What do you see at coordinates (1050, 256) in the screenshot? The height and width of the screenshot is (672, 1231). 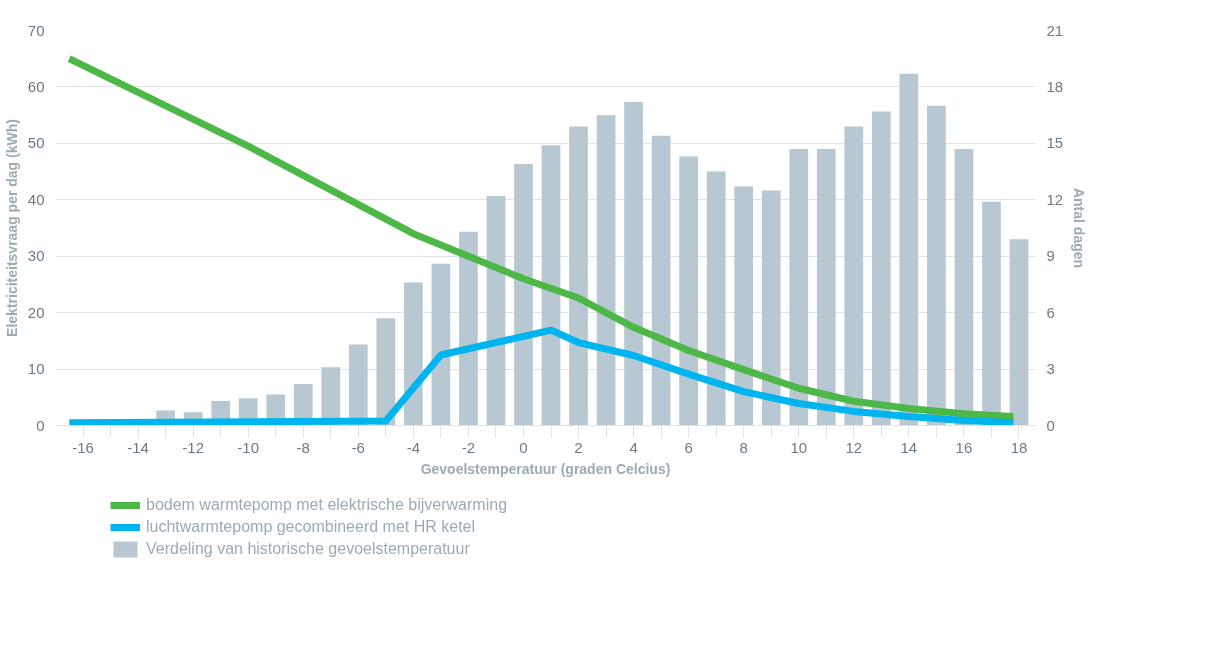 I see `y2-tick-label: 9` at bounding box center [1050, 256].